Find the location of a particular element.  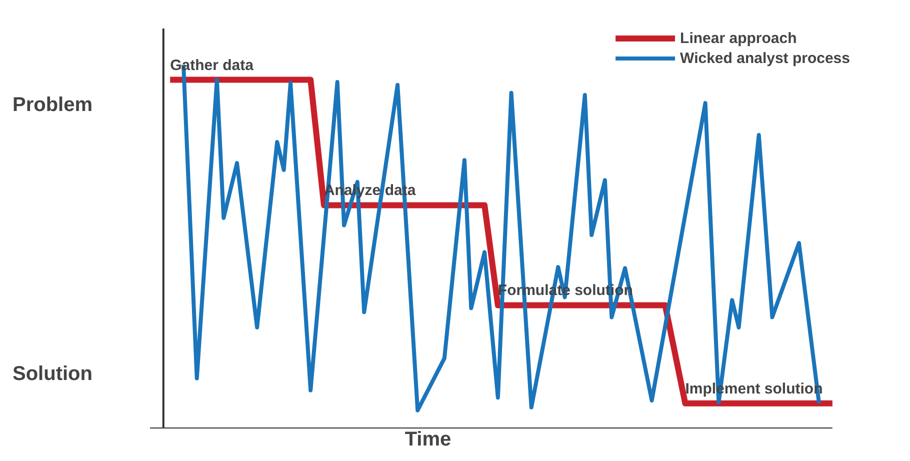

legend-label: Wicked analyst process is located at coordinates (765, 58).